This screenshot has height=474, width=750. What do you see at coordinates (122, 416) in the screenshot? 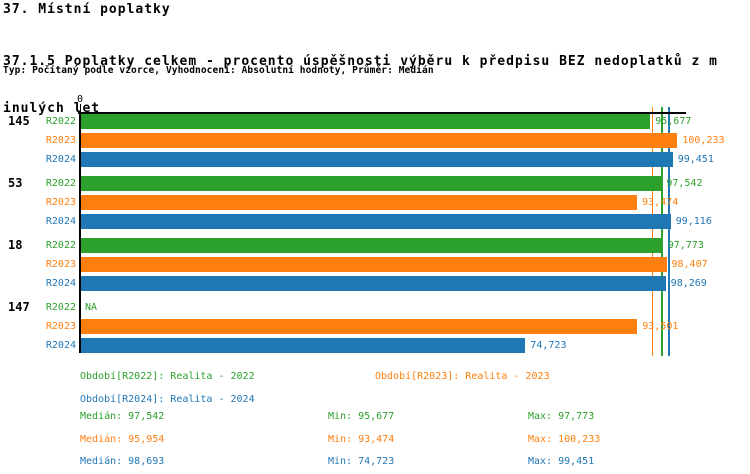
I see `stat-median-r2022: Medián: 97,542` at bounding box center [122, 416].